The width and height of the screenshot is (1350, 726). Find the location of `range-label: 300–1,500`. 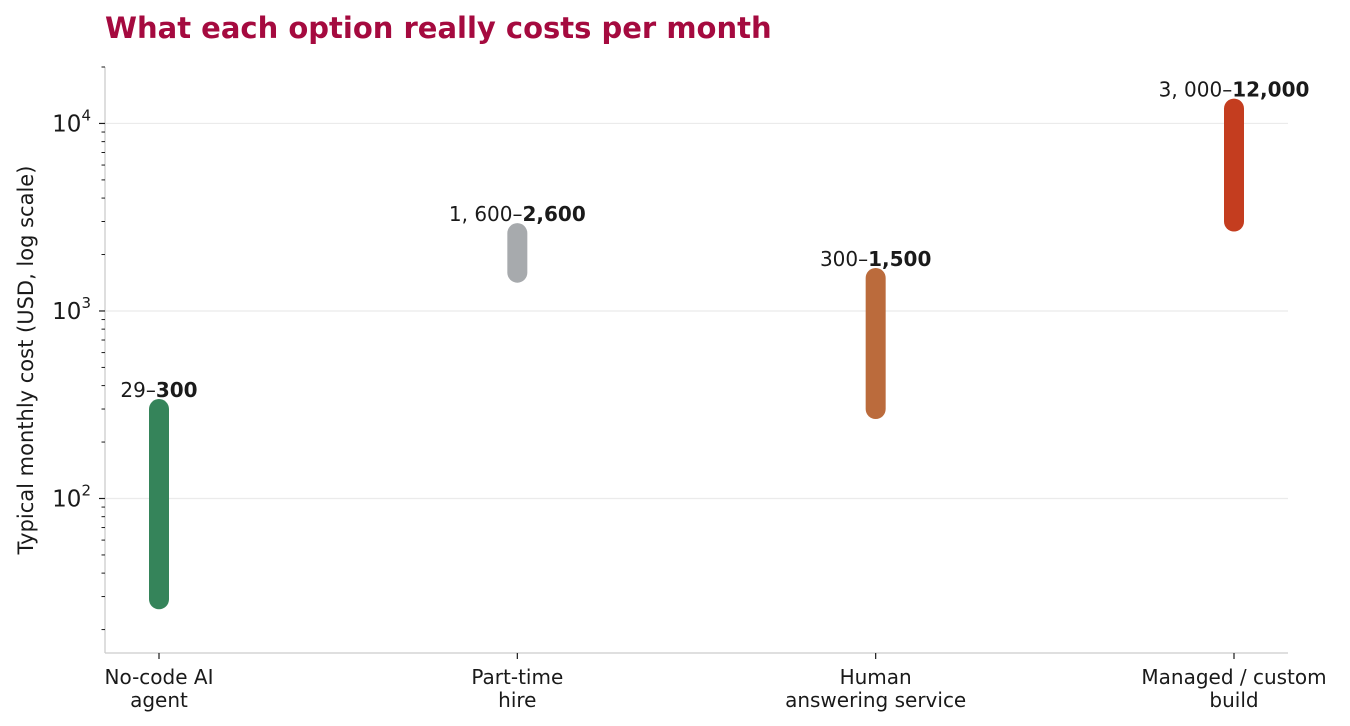

range-label: 300–1,500 is located at coordinates (875, 259).